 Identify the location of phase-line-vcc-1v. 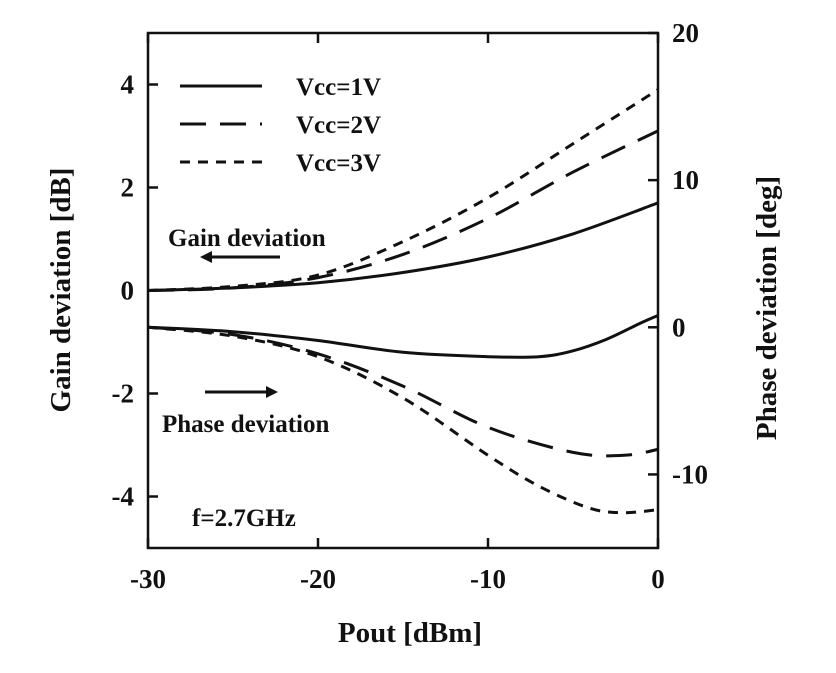
(403, 336).